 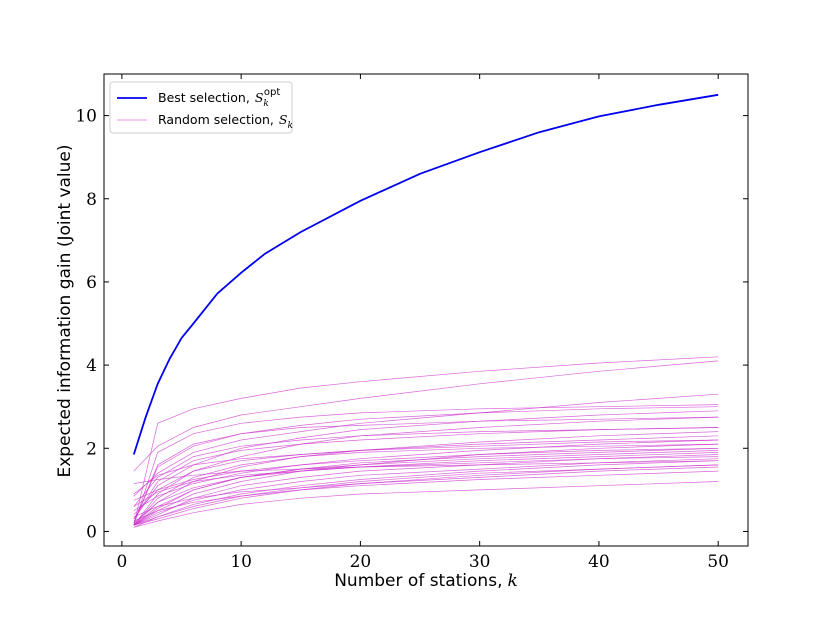 I want to click on x-axis-label: Number of stations, k, so click(x=426, y=581).